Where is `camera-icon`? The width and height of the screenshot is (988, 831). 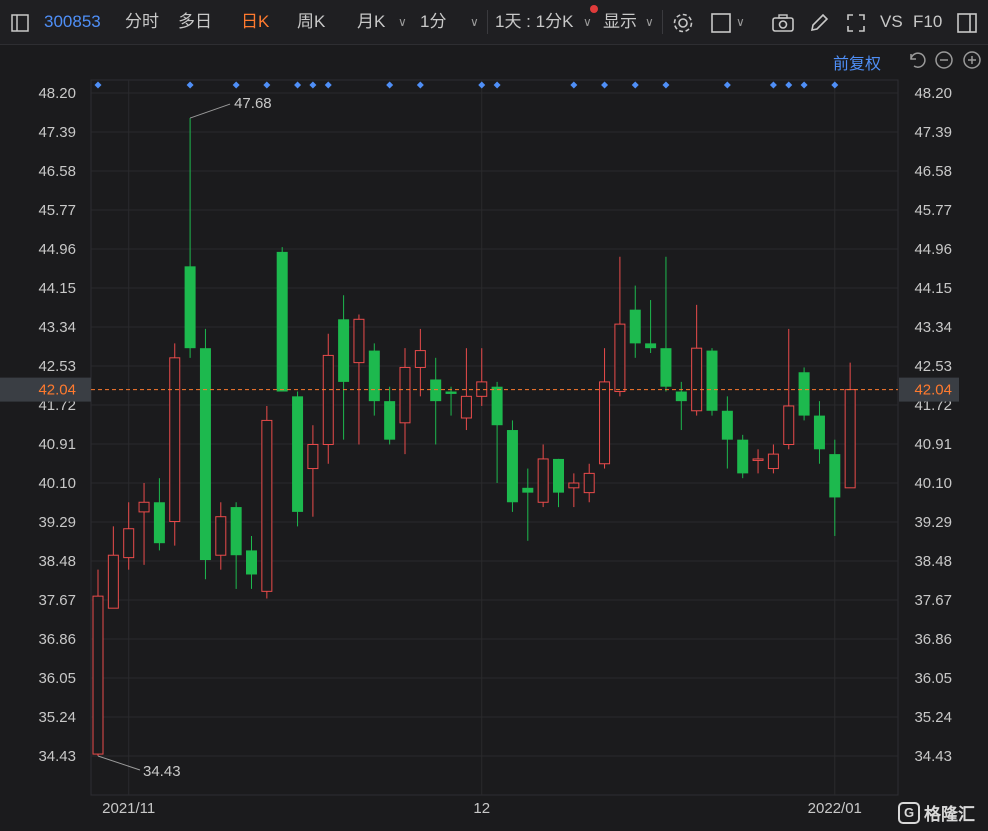 camera-icon is located at coordinates (783, 22).